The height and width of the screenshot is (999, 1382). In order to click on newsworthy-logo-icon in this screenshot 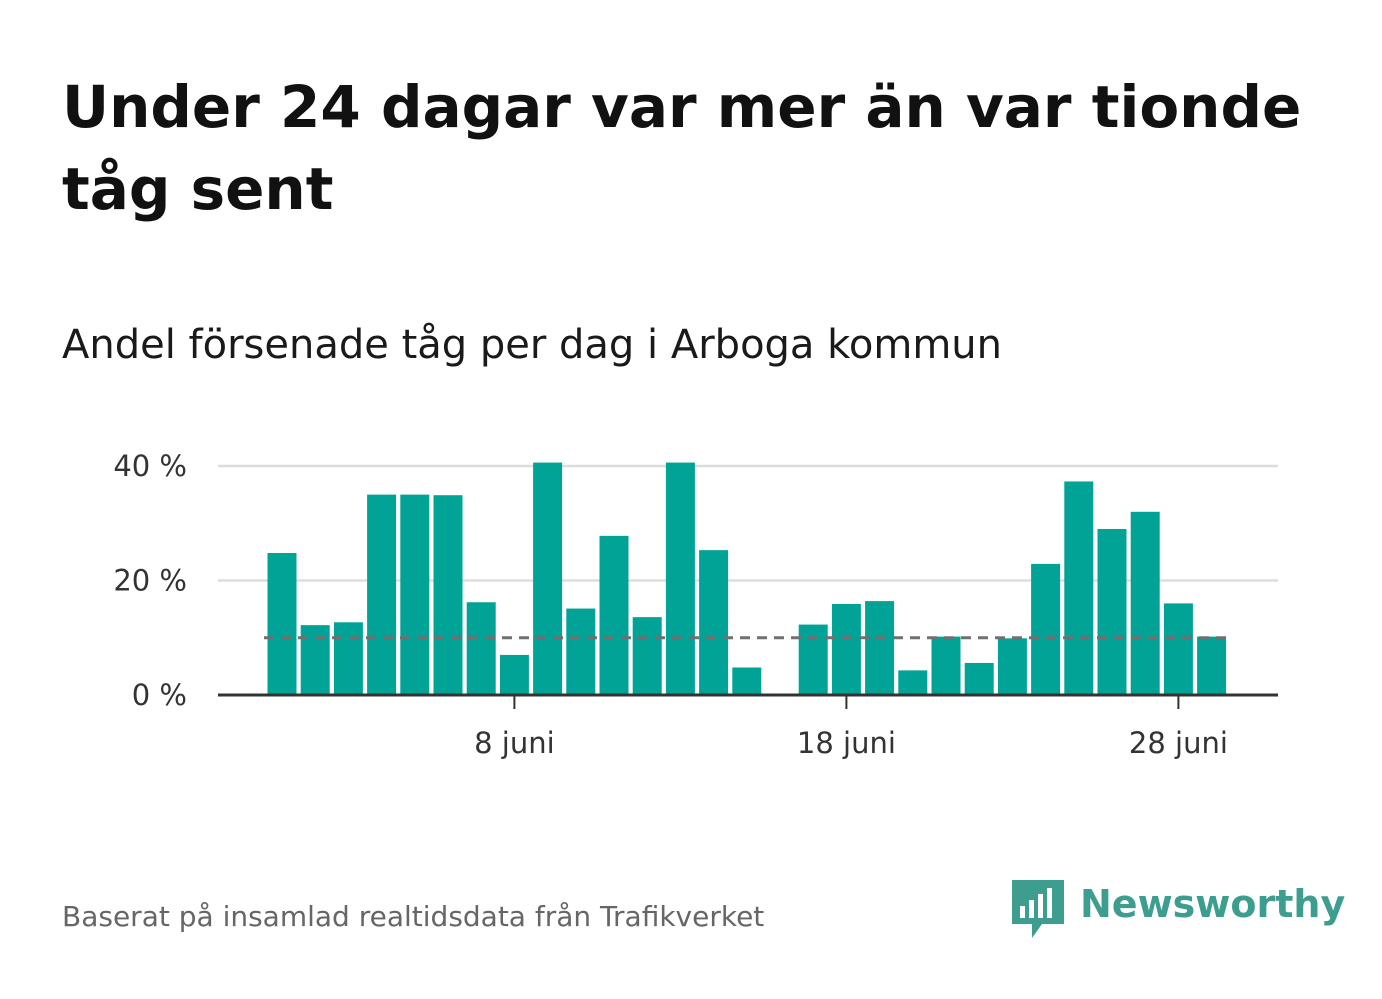, I will do `click(1038, 909)`.